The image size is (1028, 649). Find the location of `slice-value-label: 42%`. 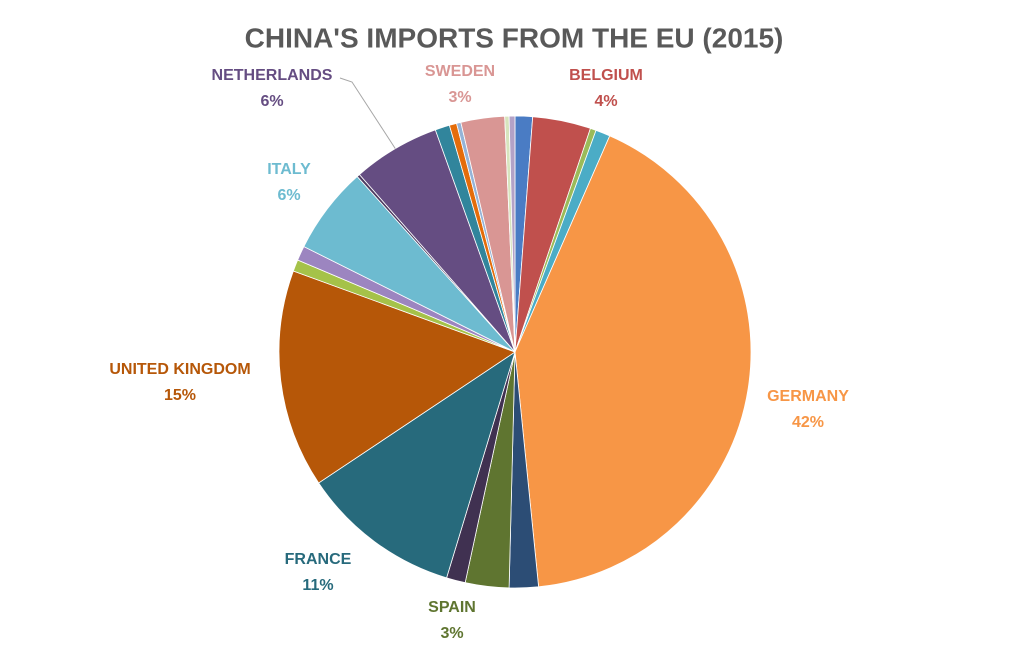

slice-value-label: 42% is located at coordinates (808, 422).